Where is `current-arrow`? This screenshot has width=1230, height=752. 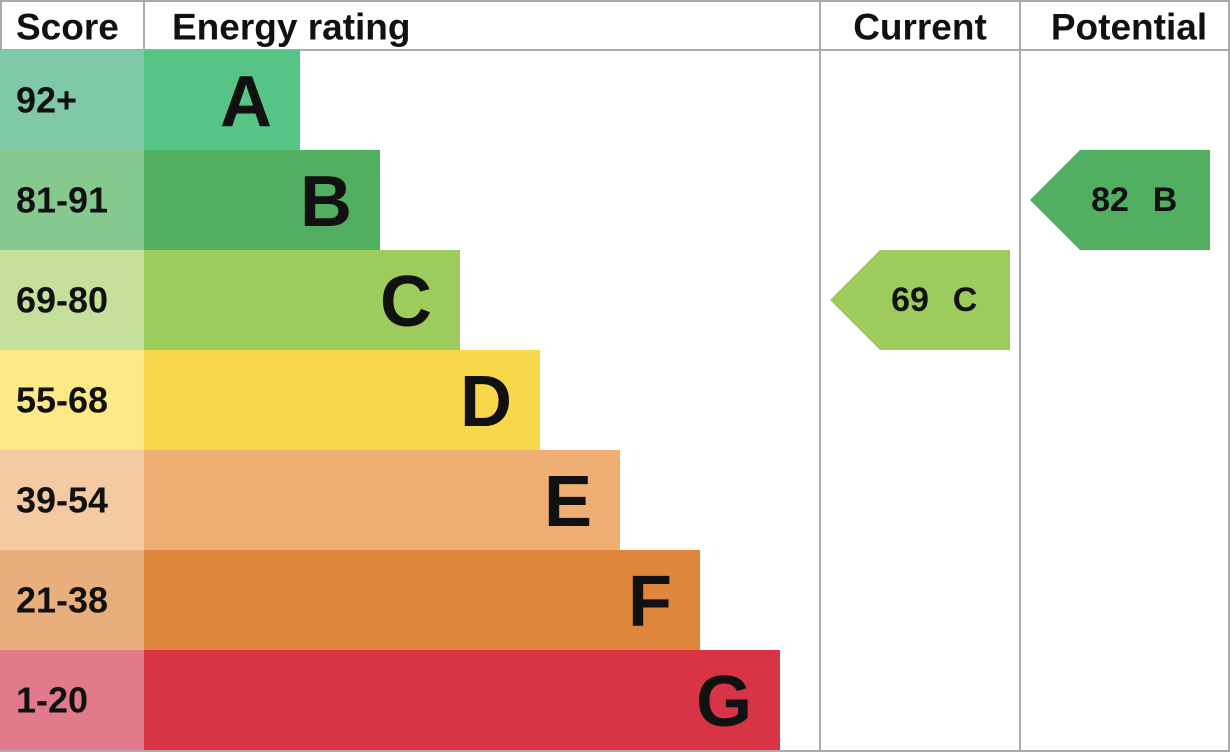 current-arrow is located at coordinates (920, 300).